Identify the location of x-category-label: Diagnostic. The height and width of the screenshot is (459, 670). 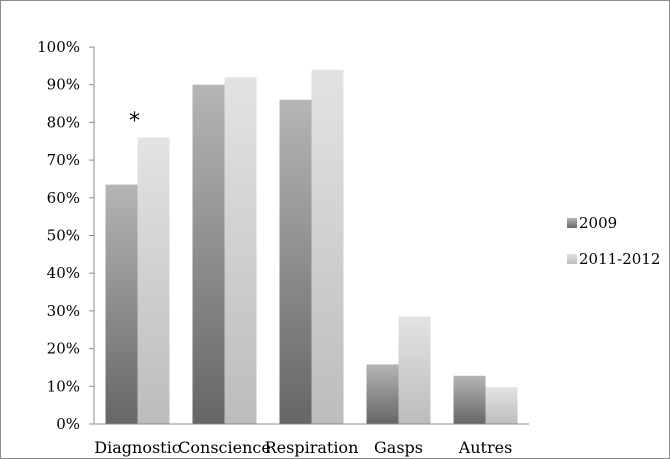
(137, 447).